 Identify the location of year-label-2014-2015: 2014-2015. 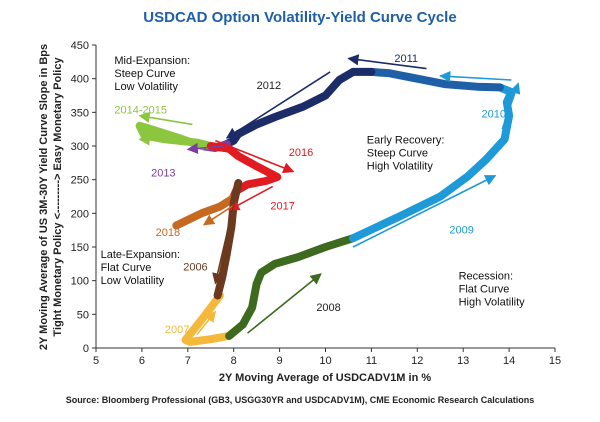
(140, 111).